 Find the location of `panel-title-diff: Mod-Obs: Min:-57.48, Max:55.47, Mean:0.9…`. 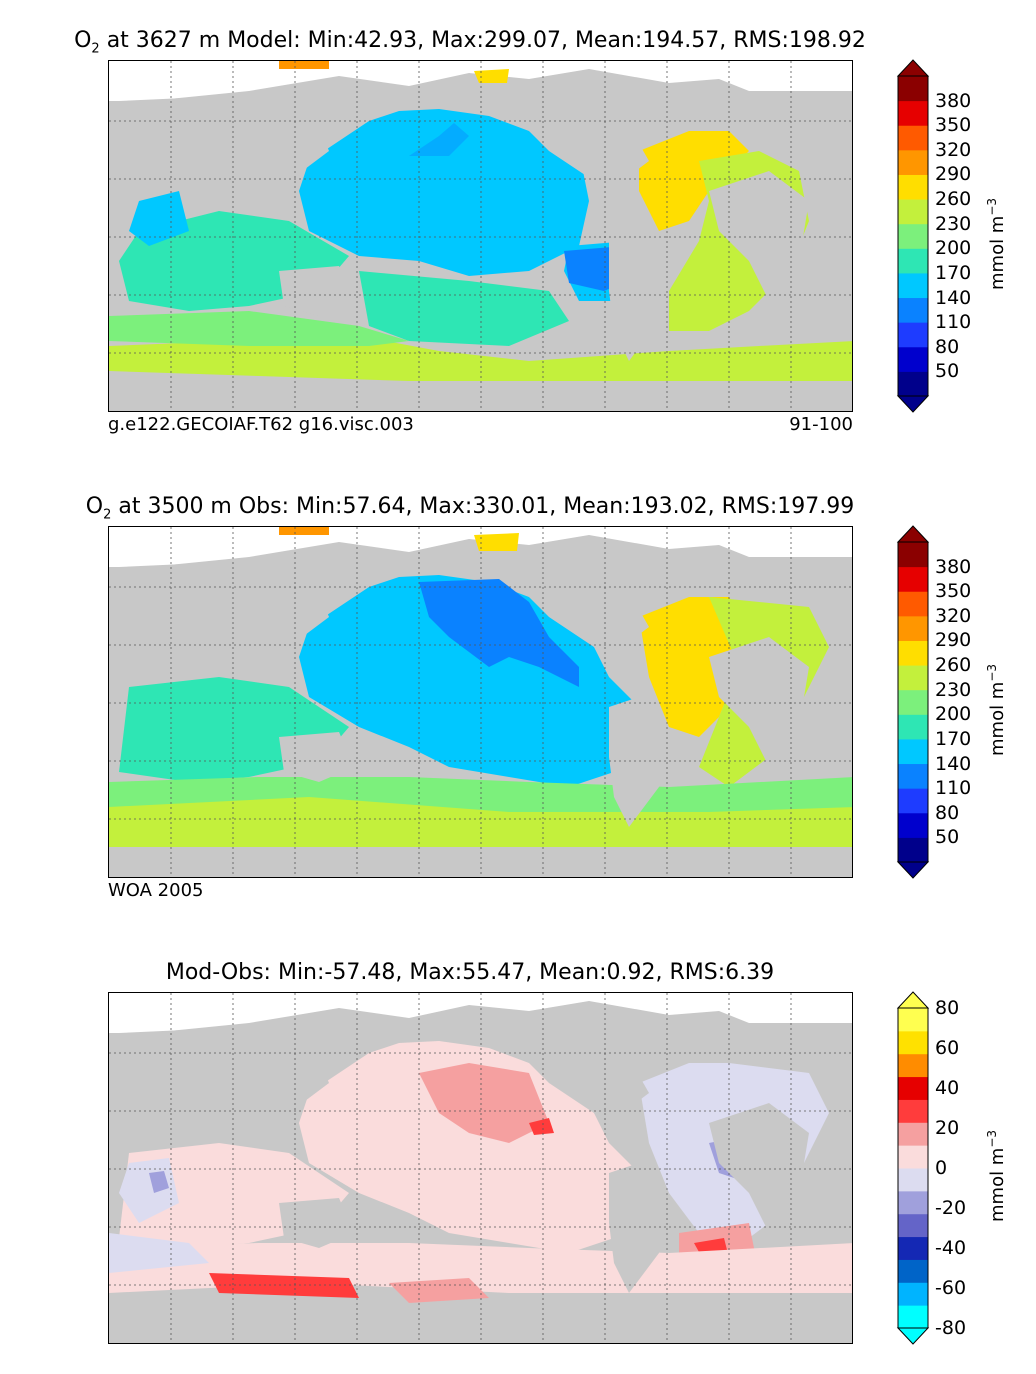

panel-title-diff: Mod-Obs: Min:-57.48, Max:55.47, Mean:0.9… is located at coordinates (470, 972).